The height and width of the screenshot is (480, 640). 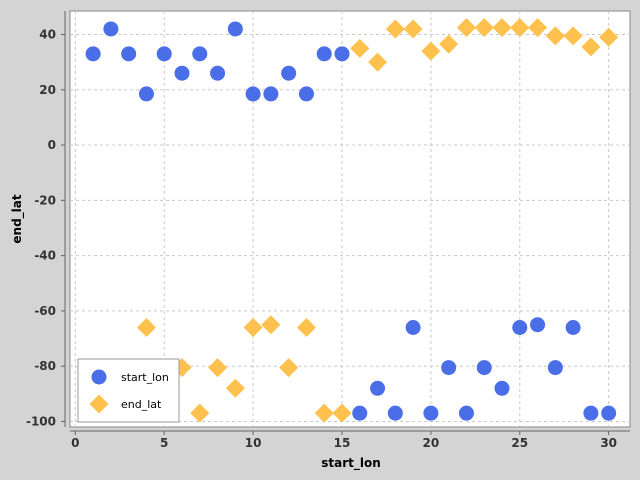 I want to click on y-tick-label: 0, so click(x=52, y=145).